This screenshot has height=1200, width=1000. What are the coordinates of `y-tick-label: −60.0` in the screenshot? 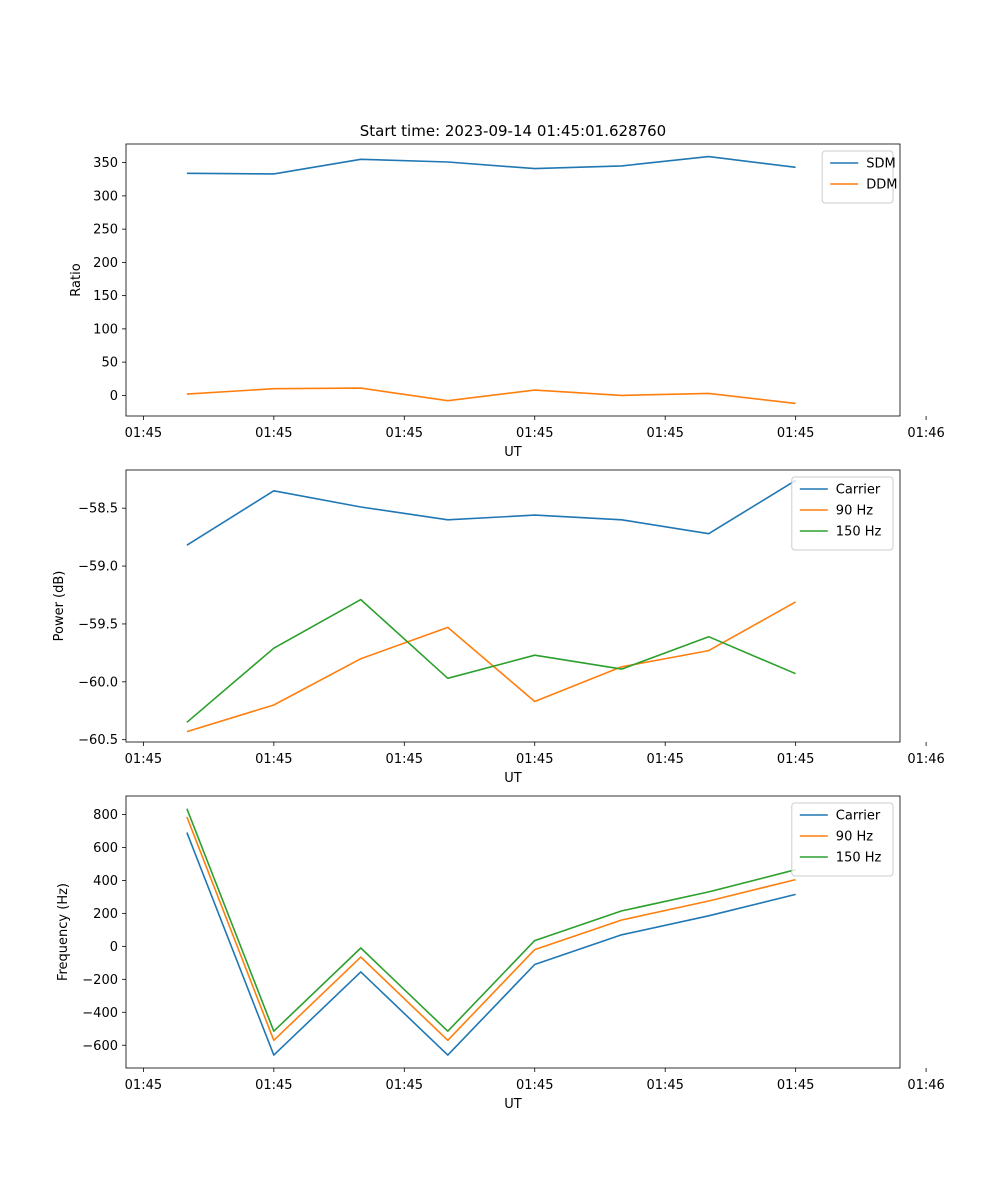 It's located at (98, 682).